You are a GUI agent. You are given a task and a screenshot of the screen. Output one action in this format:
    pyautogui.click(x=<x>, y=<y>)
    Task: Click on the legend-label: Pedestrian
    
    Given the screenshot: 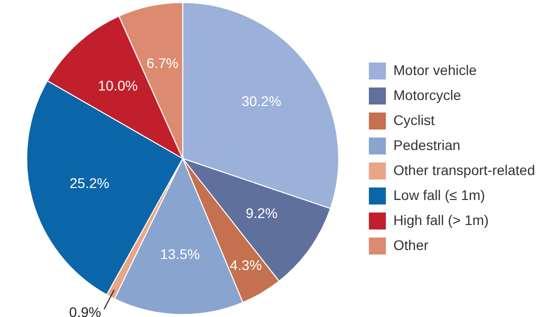 What is the action you would take?
    pyautogui.click(x=426, y=144)
    